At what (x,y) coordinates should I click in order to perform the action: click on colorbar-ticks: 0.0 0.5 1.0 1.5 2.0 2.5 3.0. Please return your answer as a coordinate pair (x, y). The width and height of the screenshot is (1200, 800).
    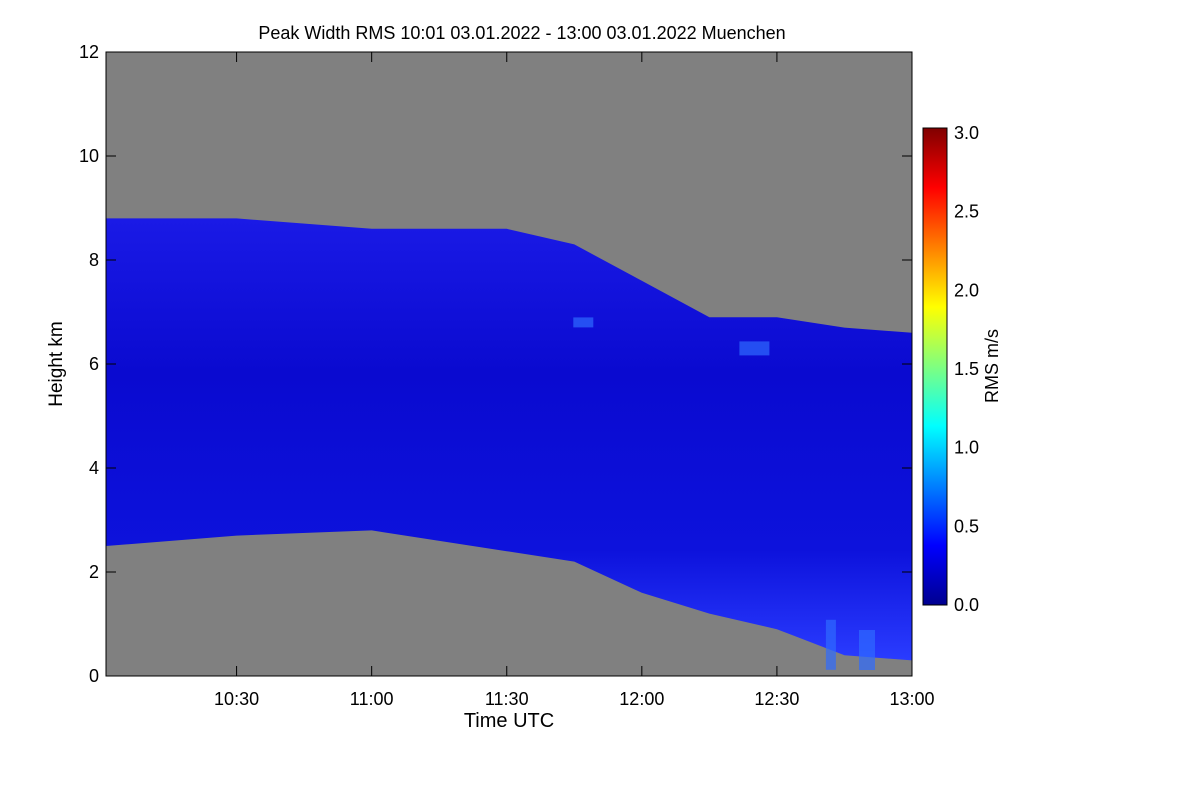
    Looking at the image, I should click on (966, 369).